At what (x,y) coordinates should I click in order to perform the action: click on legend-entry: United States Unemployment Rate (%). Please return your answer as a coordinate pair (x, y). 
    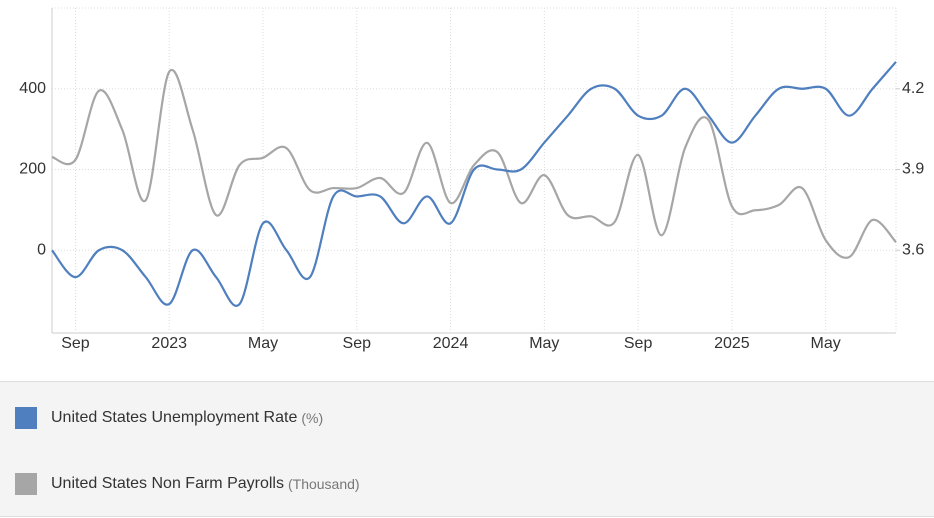
    Looking at the image, I should click on (169, 418).